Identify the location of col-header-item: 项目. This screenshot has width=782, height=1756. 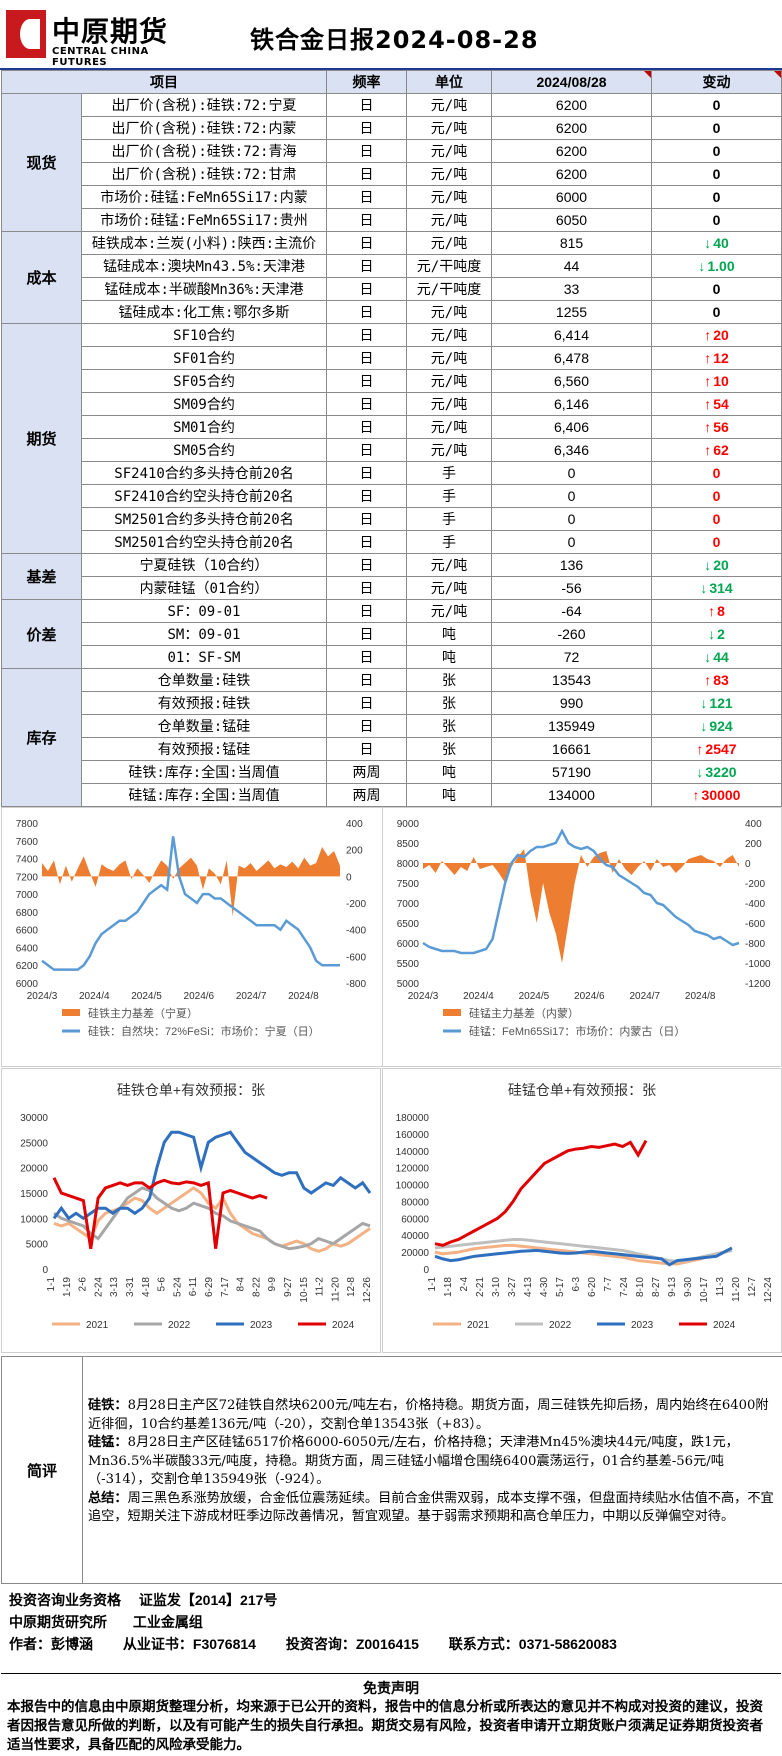
(164, 82).